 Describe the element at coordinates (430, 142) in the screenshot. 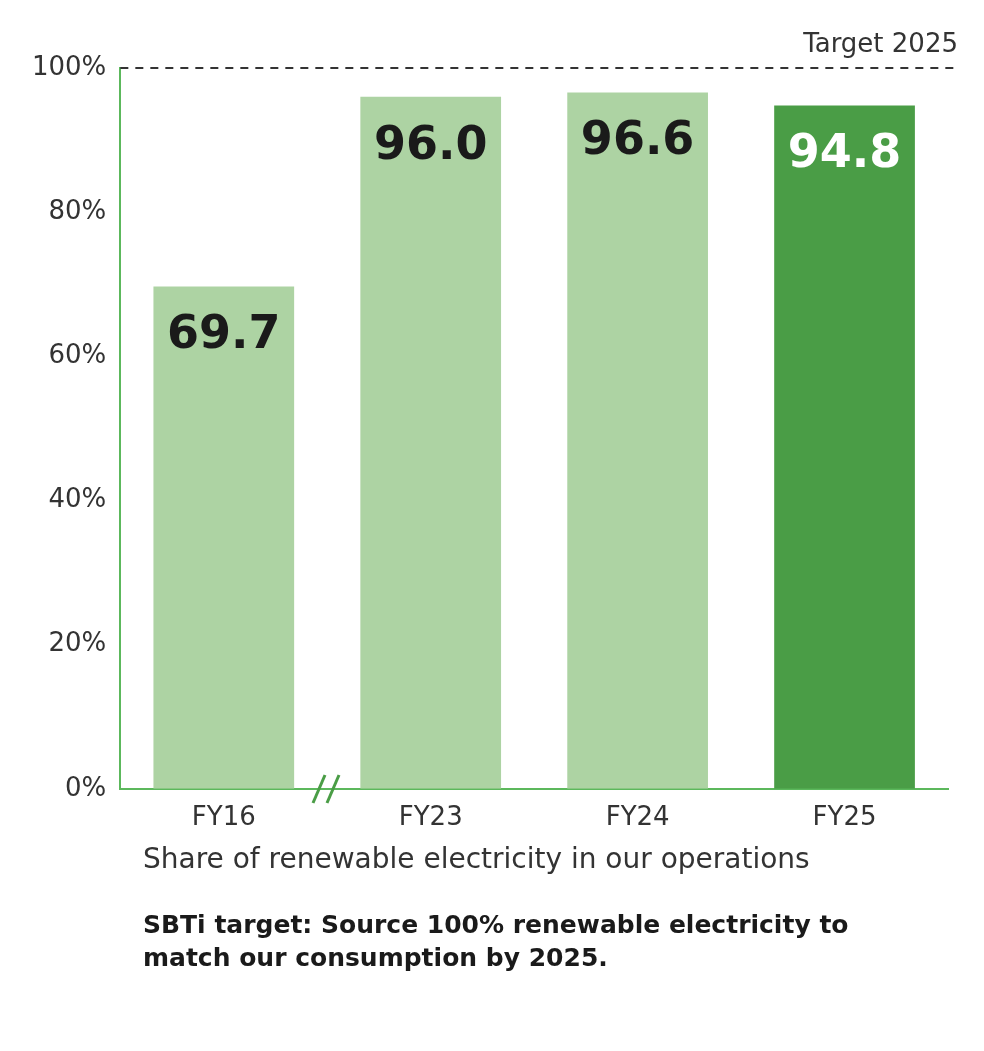

I see `data-label: 96.0` at that location.